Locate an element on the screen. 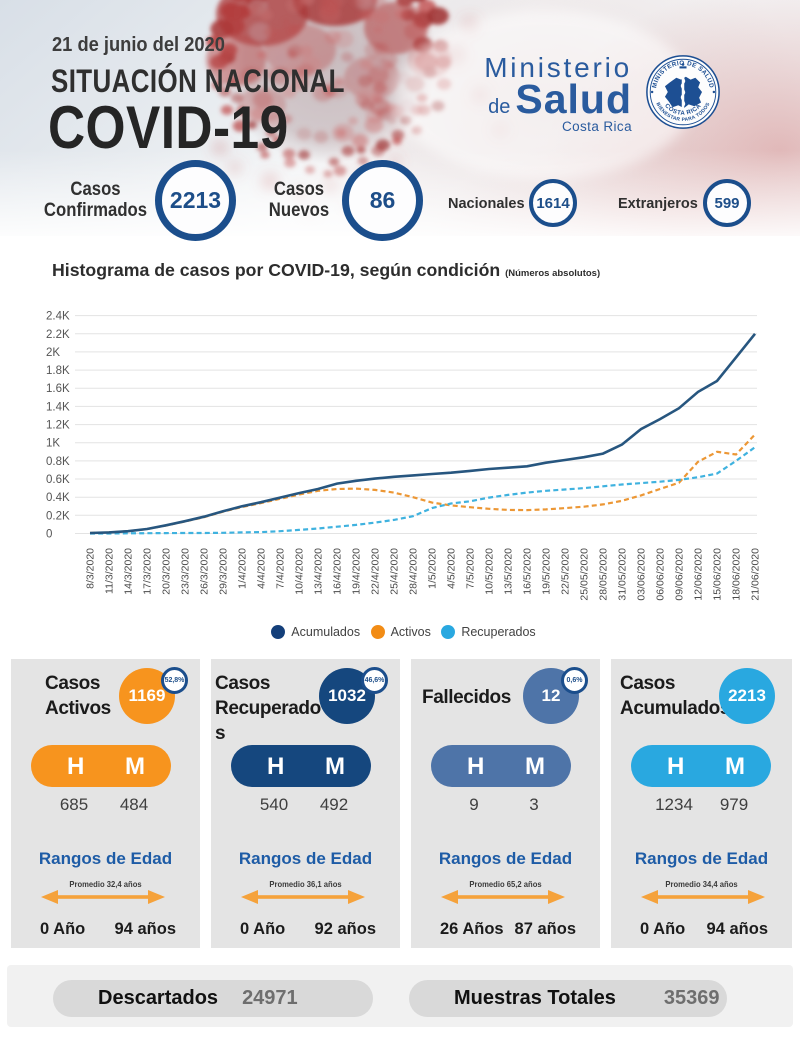 The height and width of the screenshot is (1053, 800). svg-text: 25/4/2020 is located at coordinates (395, 571).